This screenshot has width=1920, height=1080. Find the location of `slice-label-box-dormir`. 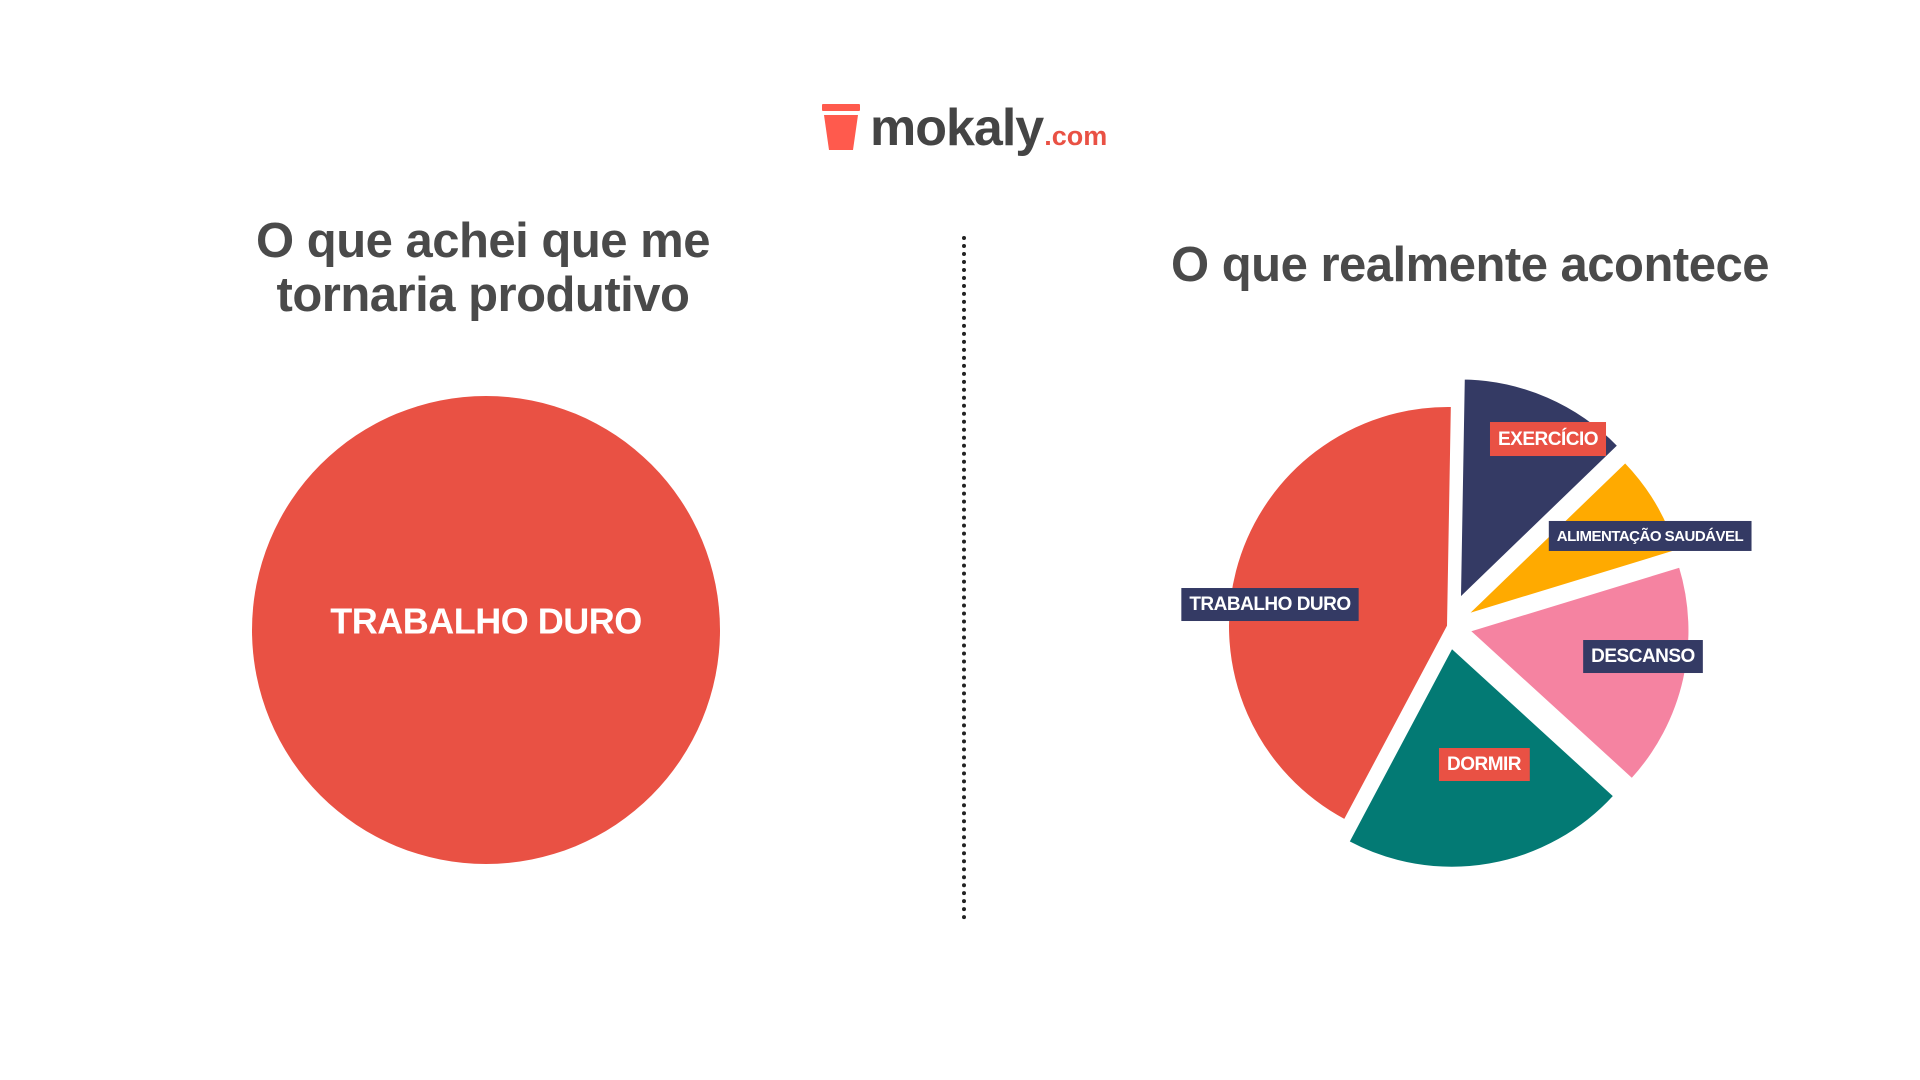

slice-label-box-dormir is located at coordinates (1484, 765).